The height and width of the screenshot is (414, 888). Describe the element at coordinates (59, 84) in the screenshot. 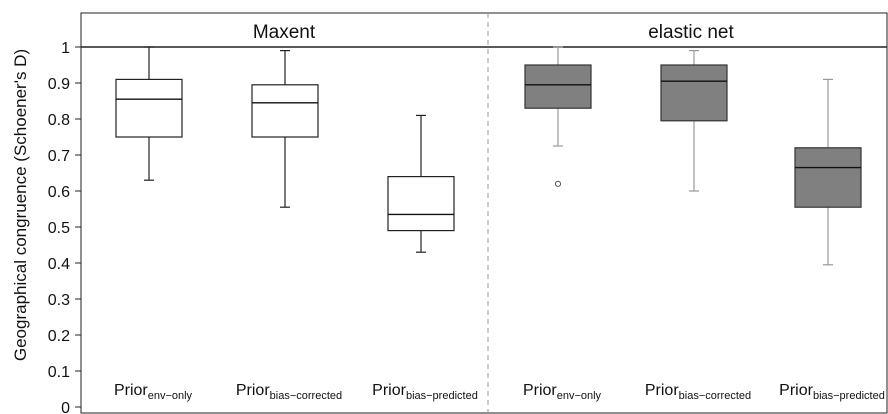

I see `y-tick-label: 0.9` at that location.